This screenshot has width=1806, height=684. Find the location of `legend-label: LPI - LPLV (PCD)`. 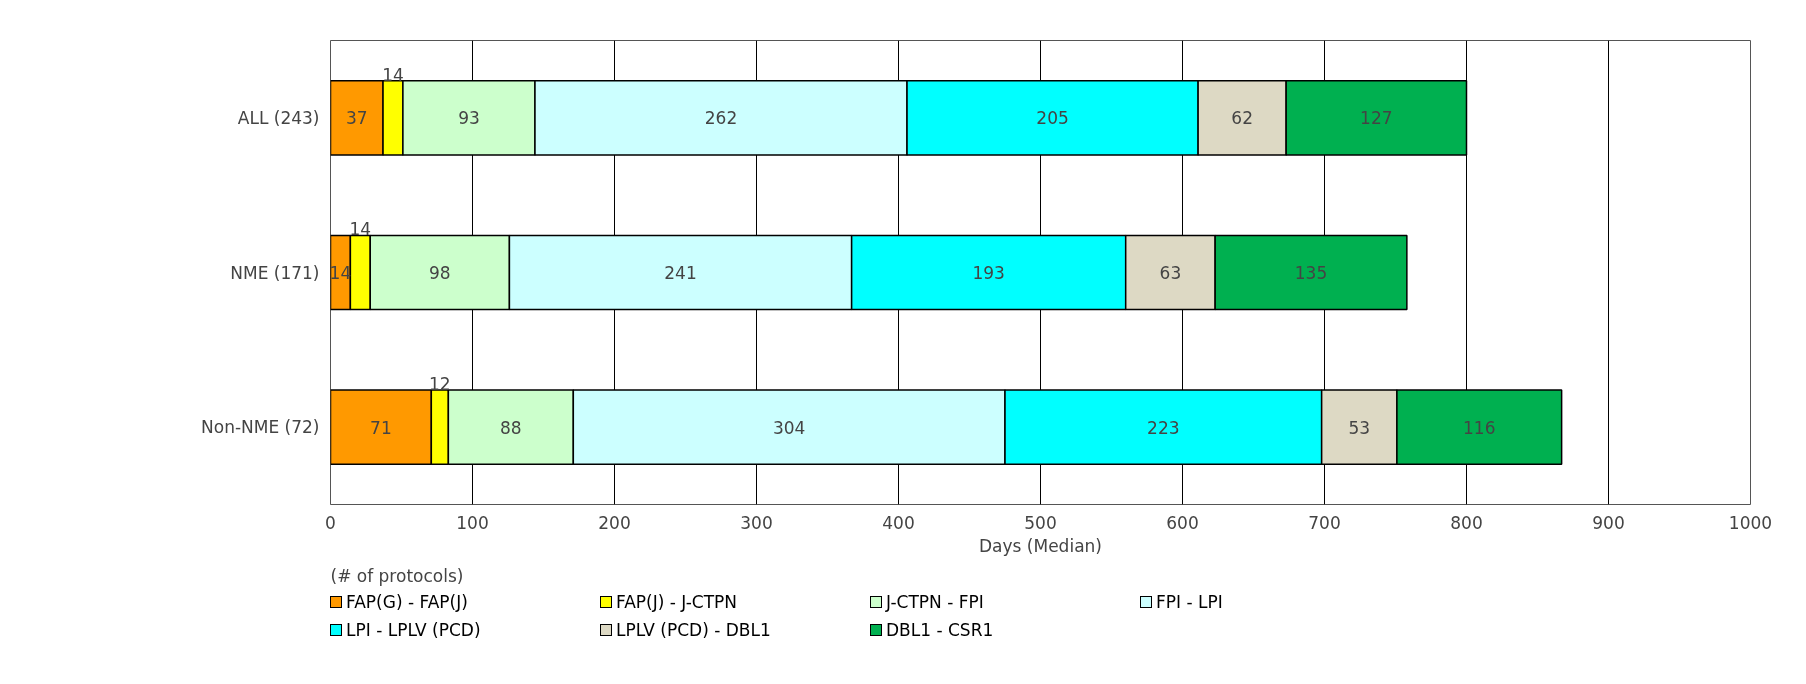

legend-label: LPI - LPLV (PCD) is located at coordinates (413, 631).